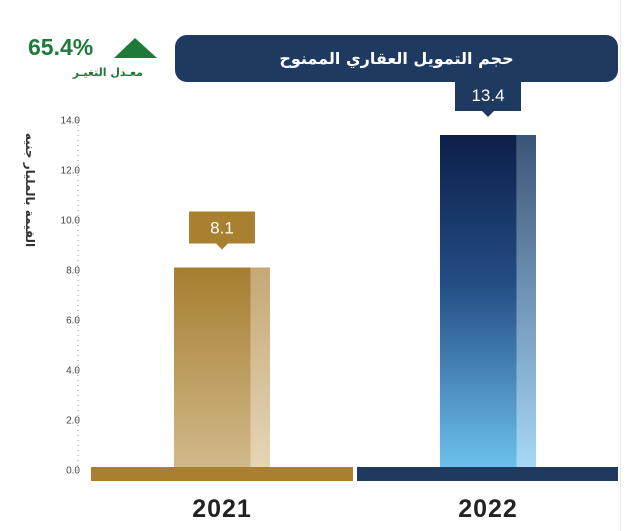 The image size is (627, 531). Describe the element at coordinates (71, 221) in the screenshot. I see `y-tick-label: 10.0` at that location.